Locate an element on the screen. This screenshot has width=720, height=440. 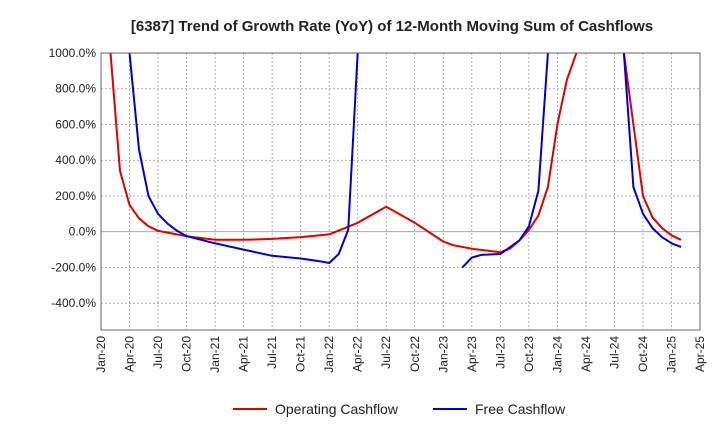
x-tick-label: Oct-23 is located at coordinates (529, 354).